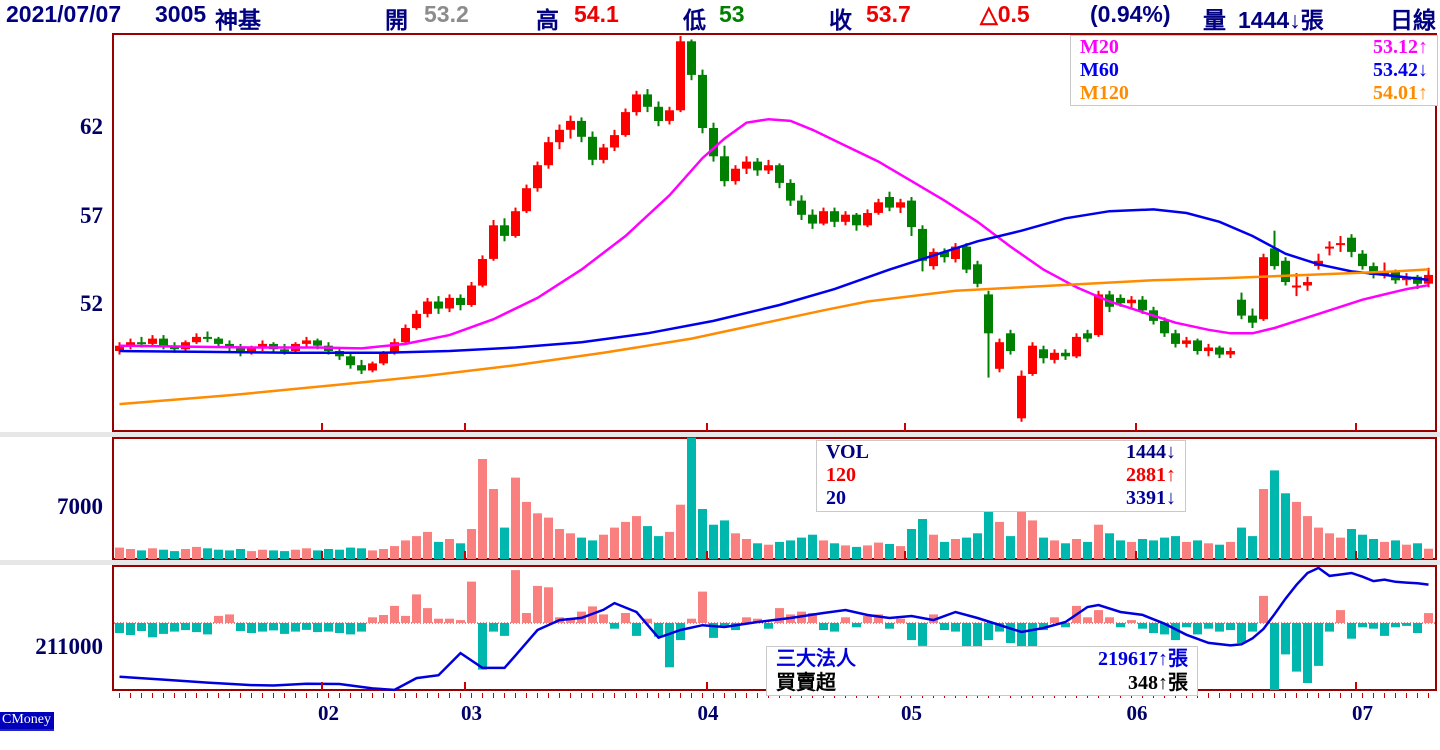 The image size is (1440, 750). What do you see at coordinates (53, 375) in the screenshot?
I see `y-axis-labels: 62 57 52 7000 211000` at bounding box center [53, 375].